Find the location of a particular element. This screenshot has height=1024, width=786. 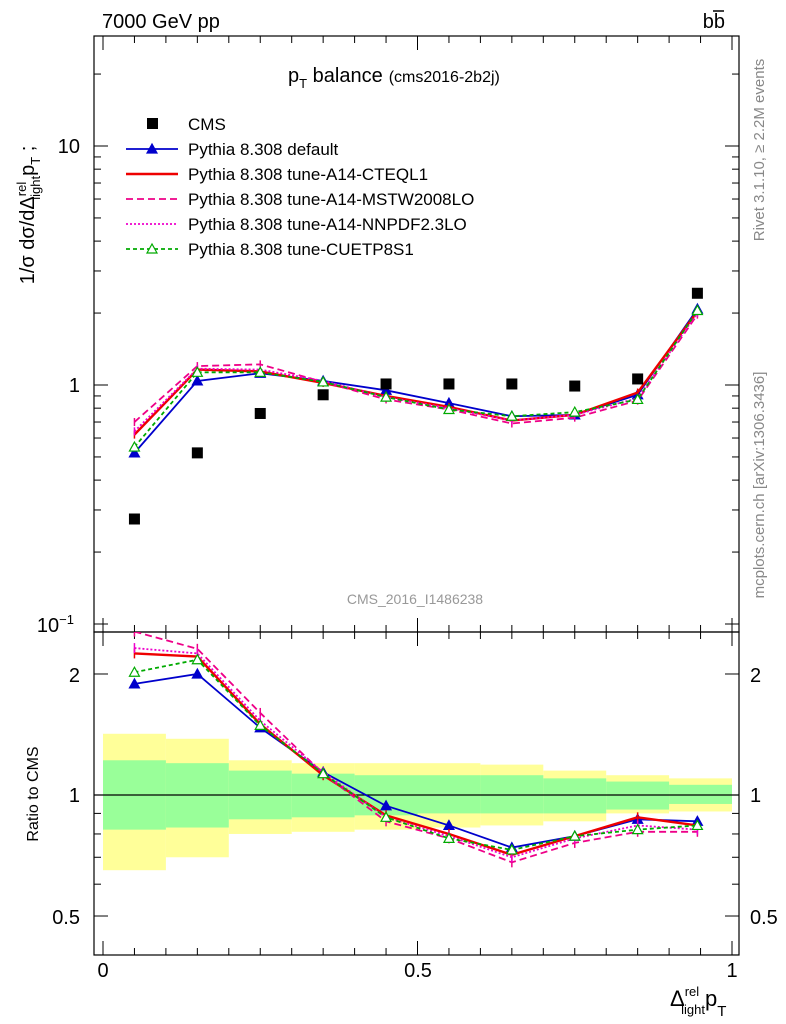

legend-label: CMS is located at coordinates (207, 124).